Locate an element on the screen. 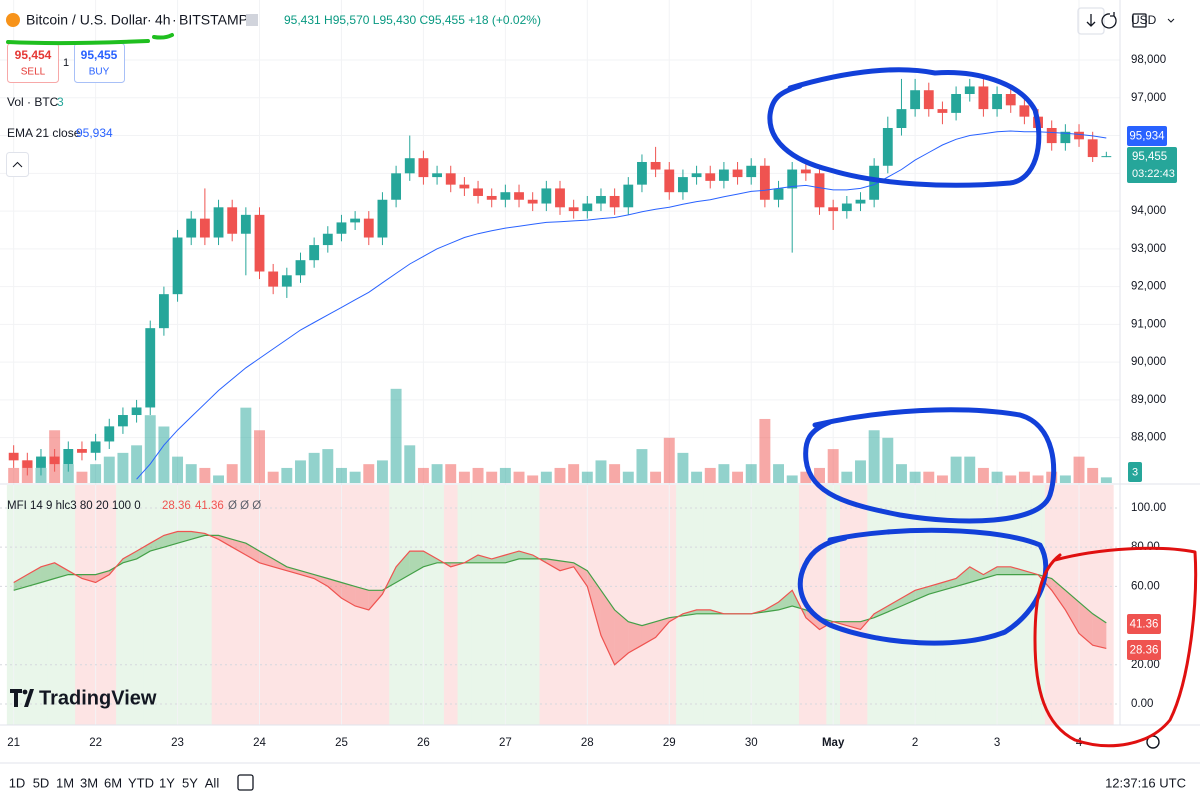 The height and width of the screenshot is (811, 1200). range-button: 1Y is located at coordinates (167, 782).